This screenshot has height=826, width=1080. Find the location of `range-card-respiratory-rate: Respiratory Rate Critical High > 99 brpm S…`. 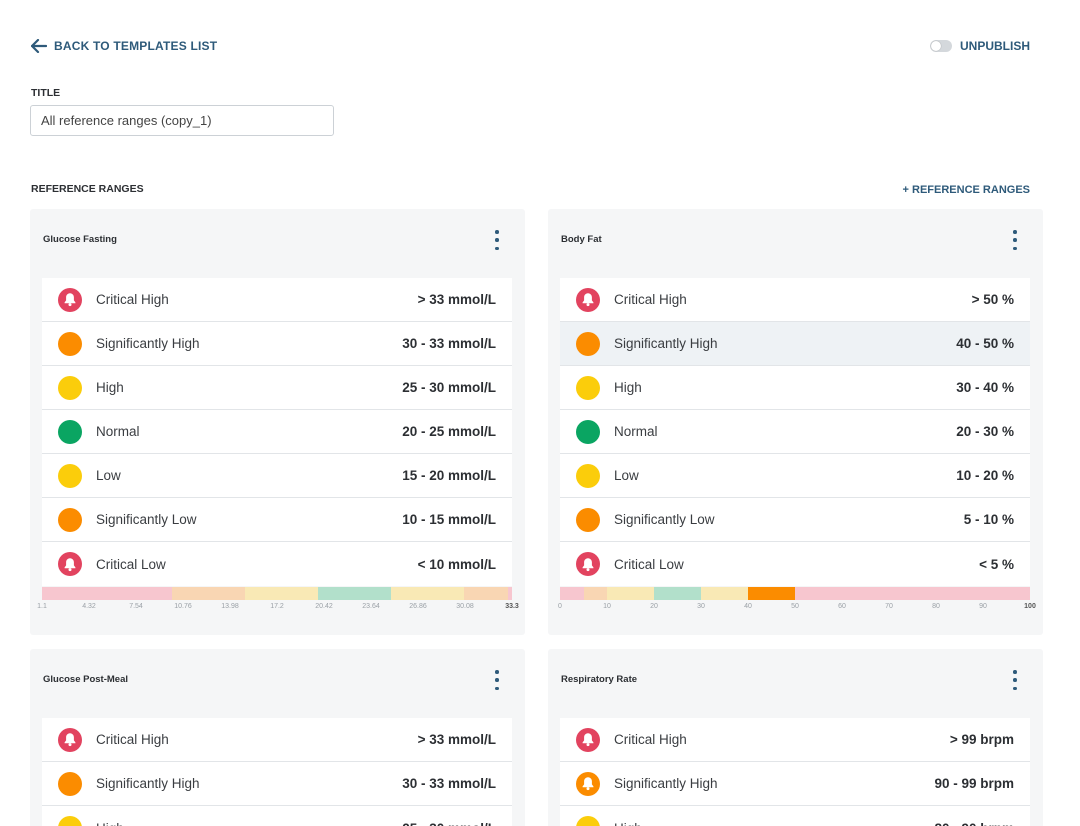

range-card-respiratory-rate: Respiratory Rate Critical High > 99 brpm S… is located at coordinates (795, 737).